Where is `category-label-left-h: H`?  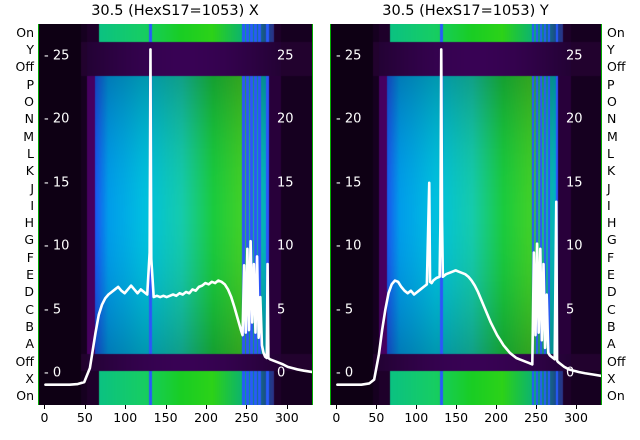 category-label-left-h: H is located at coordinates (29, 223).